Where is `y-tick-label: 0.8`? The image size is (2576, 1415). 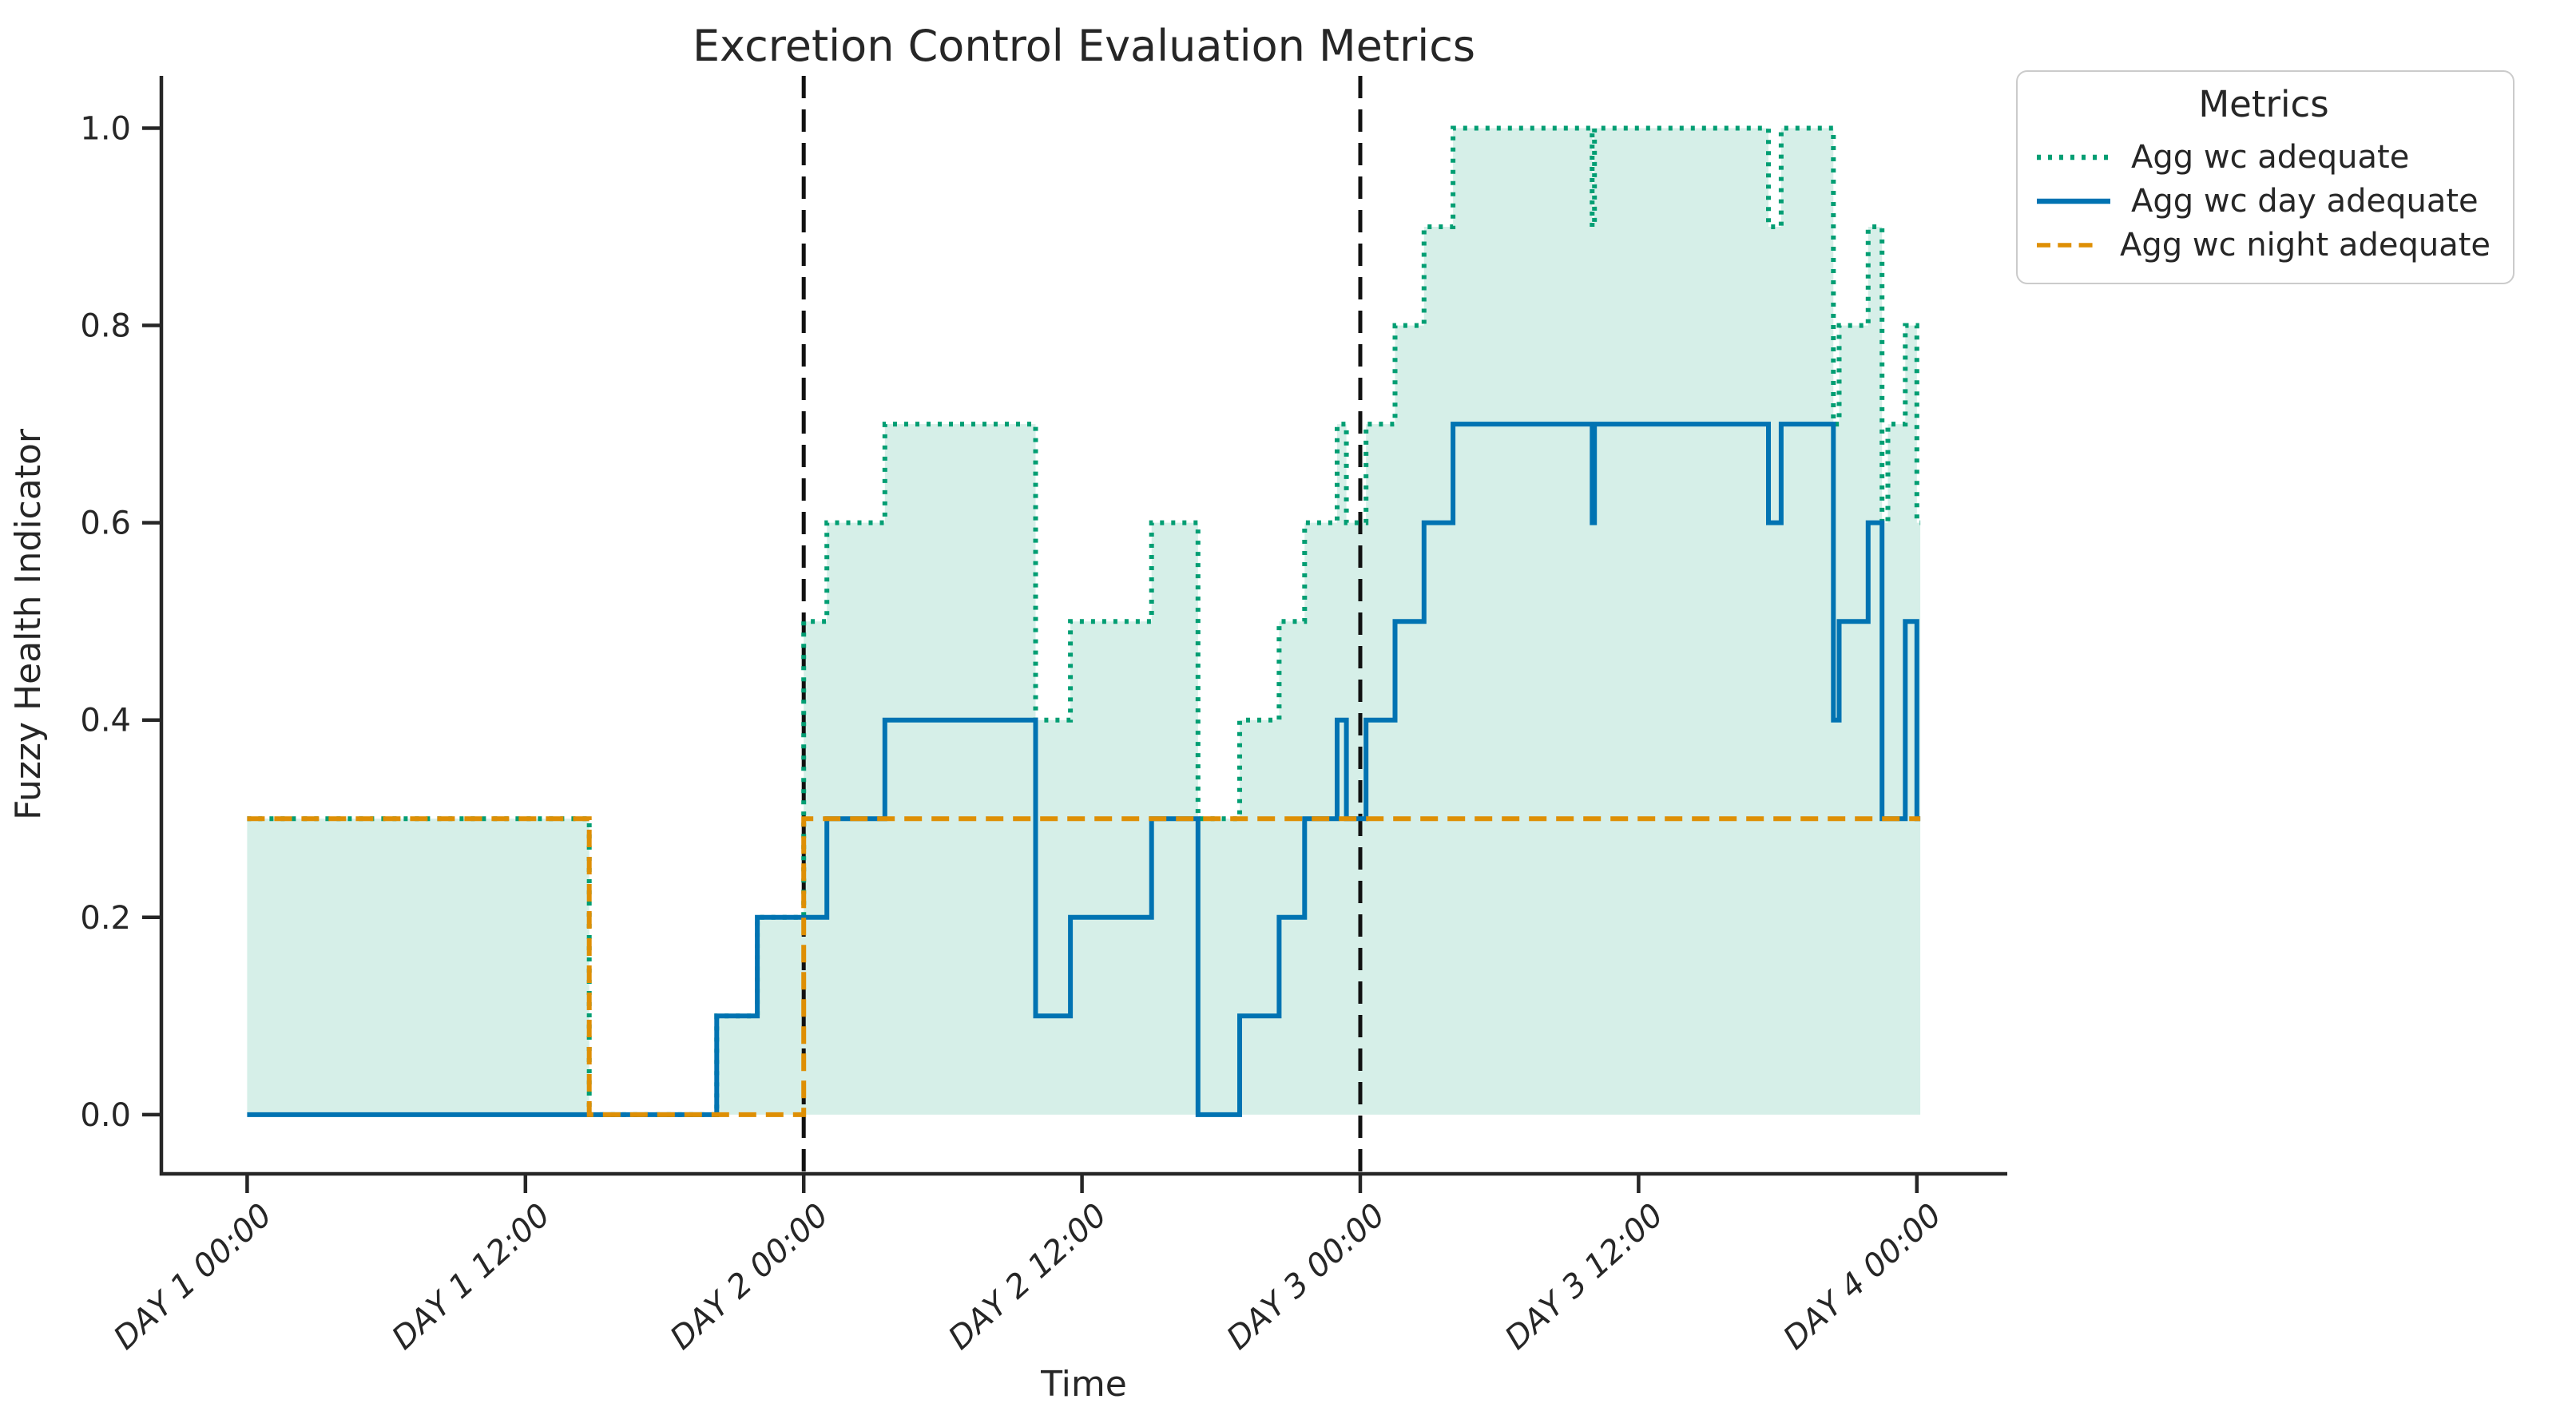 y-tick-label: 0.8 is located at coordinates (105, 326).